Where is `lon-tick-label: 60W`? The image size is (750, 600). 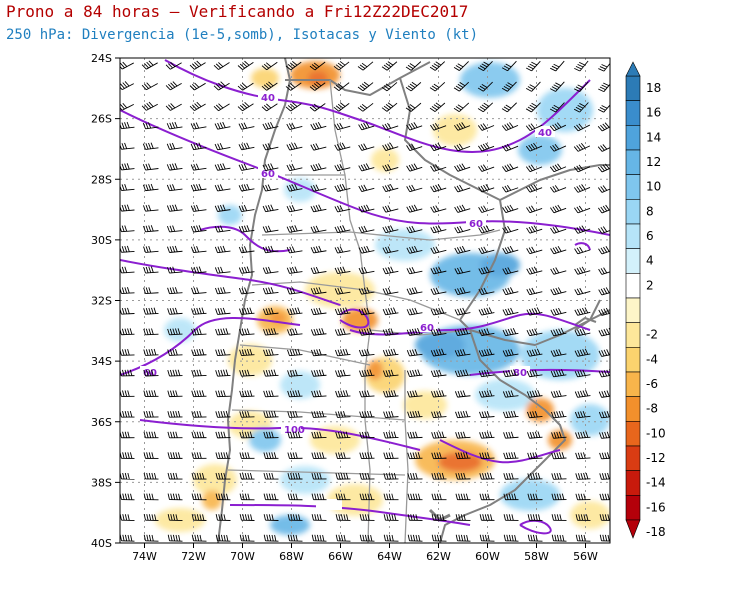
lon-tick-label: 60W is located at coordinates (487, 556).